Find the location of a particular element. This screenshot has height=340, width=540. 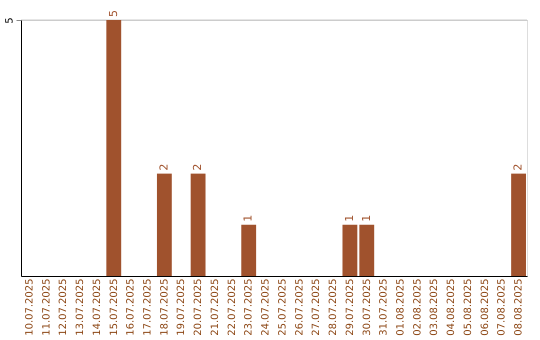

x-tick-label: 20.07.2025 is located at coordinates (198, 307).